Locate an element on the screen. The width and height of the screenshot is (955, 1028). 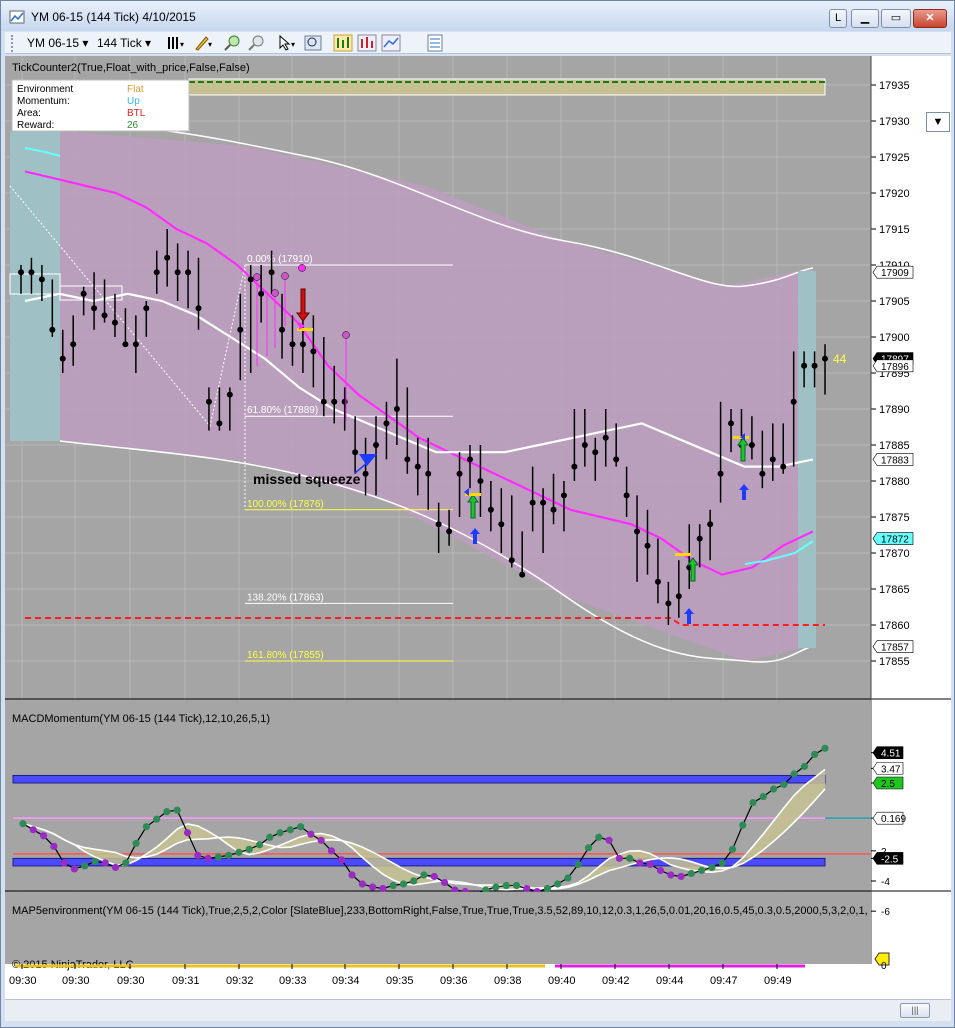
zoom-in-icon is located at coordinates (233, 43).